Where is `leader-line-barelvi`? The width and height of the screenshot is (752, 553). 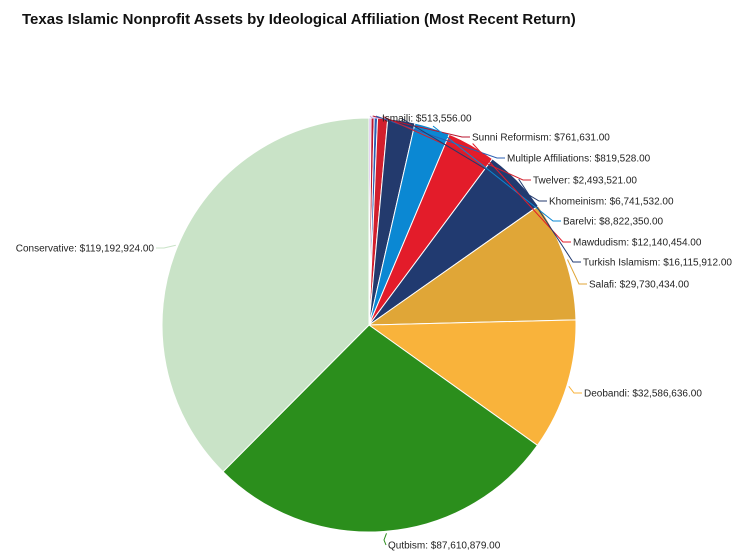
leader-line-barelvi is located at coordinates (496, 173).